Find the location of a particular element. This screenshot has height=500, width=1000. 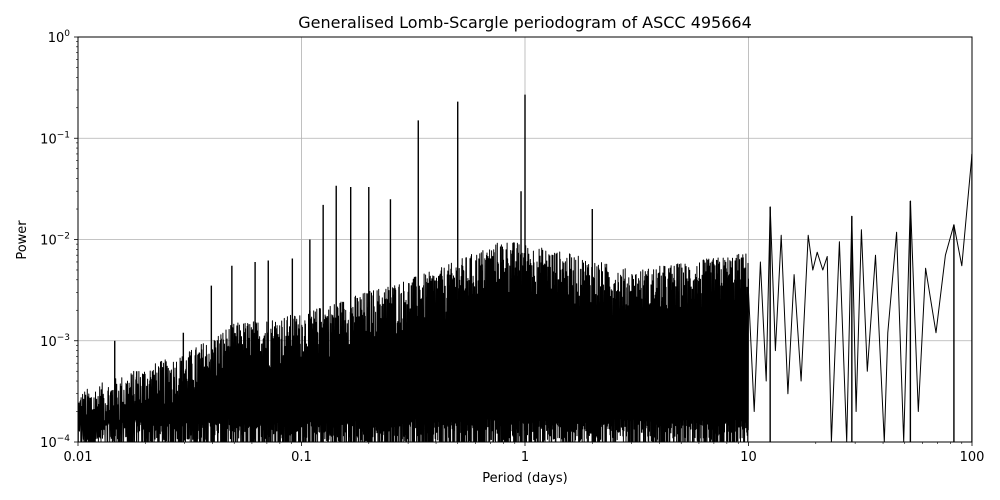

y-axis-label: Power is located at coordinates (22, 240).